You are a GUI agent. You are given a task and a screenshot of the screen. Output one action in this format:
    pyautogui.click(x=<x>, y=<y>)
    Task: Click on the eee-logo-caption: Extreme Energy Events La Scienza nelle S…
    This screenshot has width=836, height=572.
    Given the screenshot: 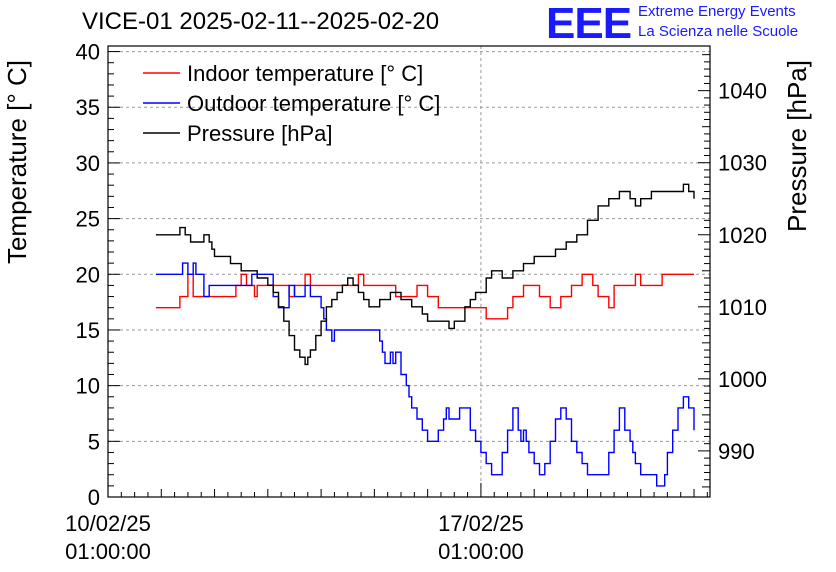 What is the action you would take?
    pyautogui.click(x=718, y=22)
    